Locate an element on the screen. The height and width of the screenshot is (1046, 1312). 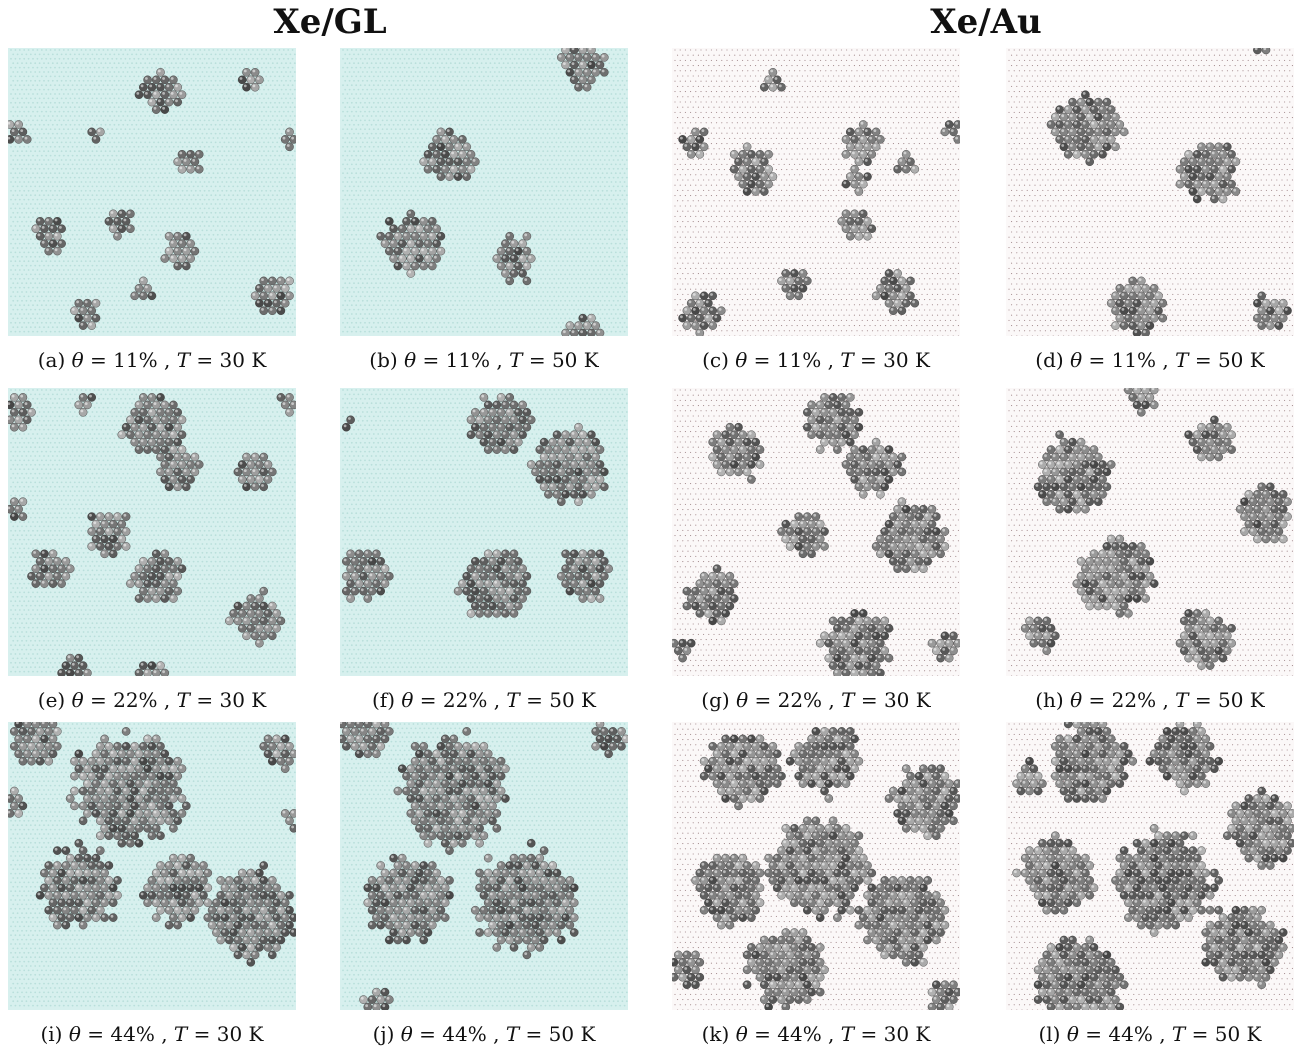
figure-panel: (c) θ = 11% , T = 30 K is located at coordinates (816, 210).